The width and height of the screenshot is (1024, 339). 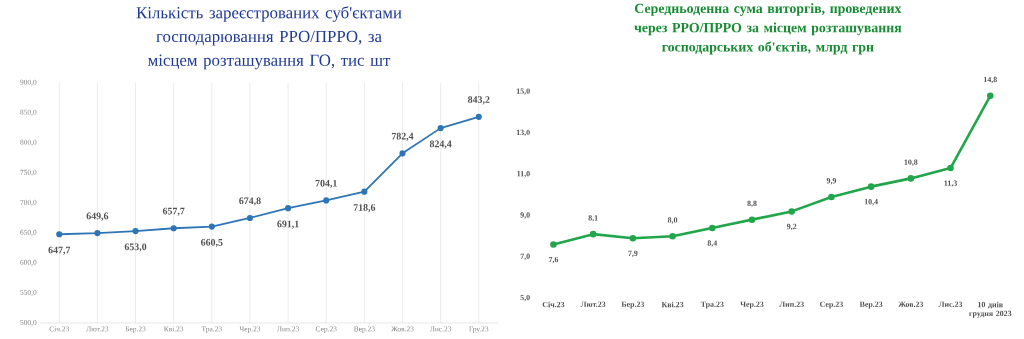 I want to click on data-label: 824,4, so click(x=440, y=144).